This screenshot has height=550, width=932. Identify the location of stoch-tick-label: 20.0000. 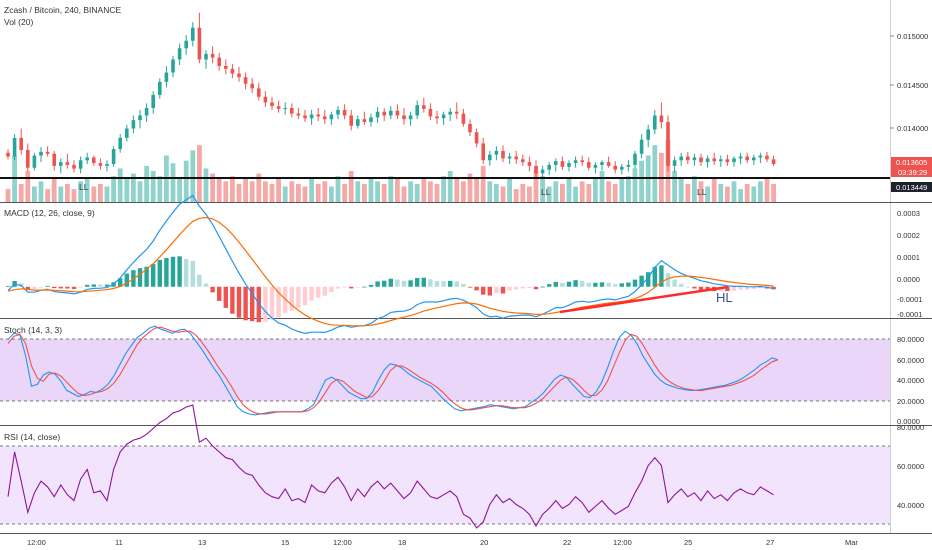
(910, 401).